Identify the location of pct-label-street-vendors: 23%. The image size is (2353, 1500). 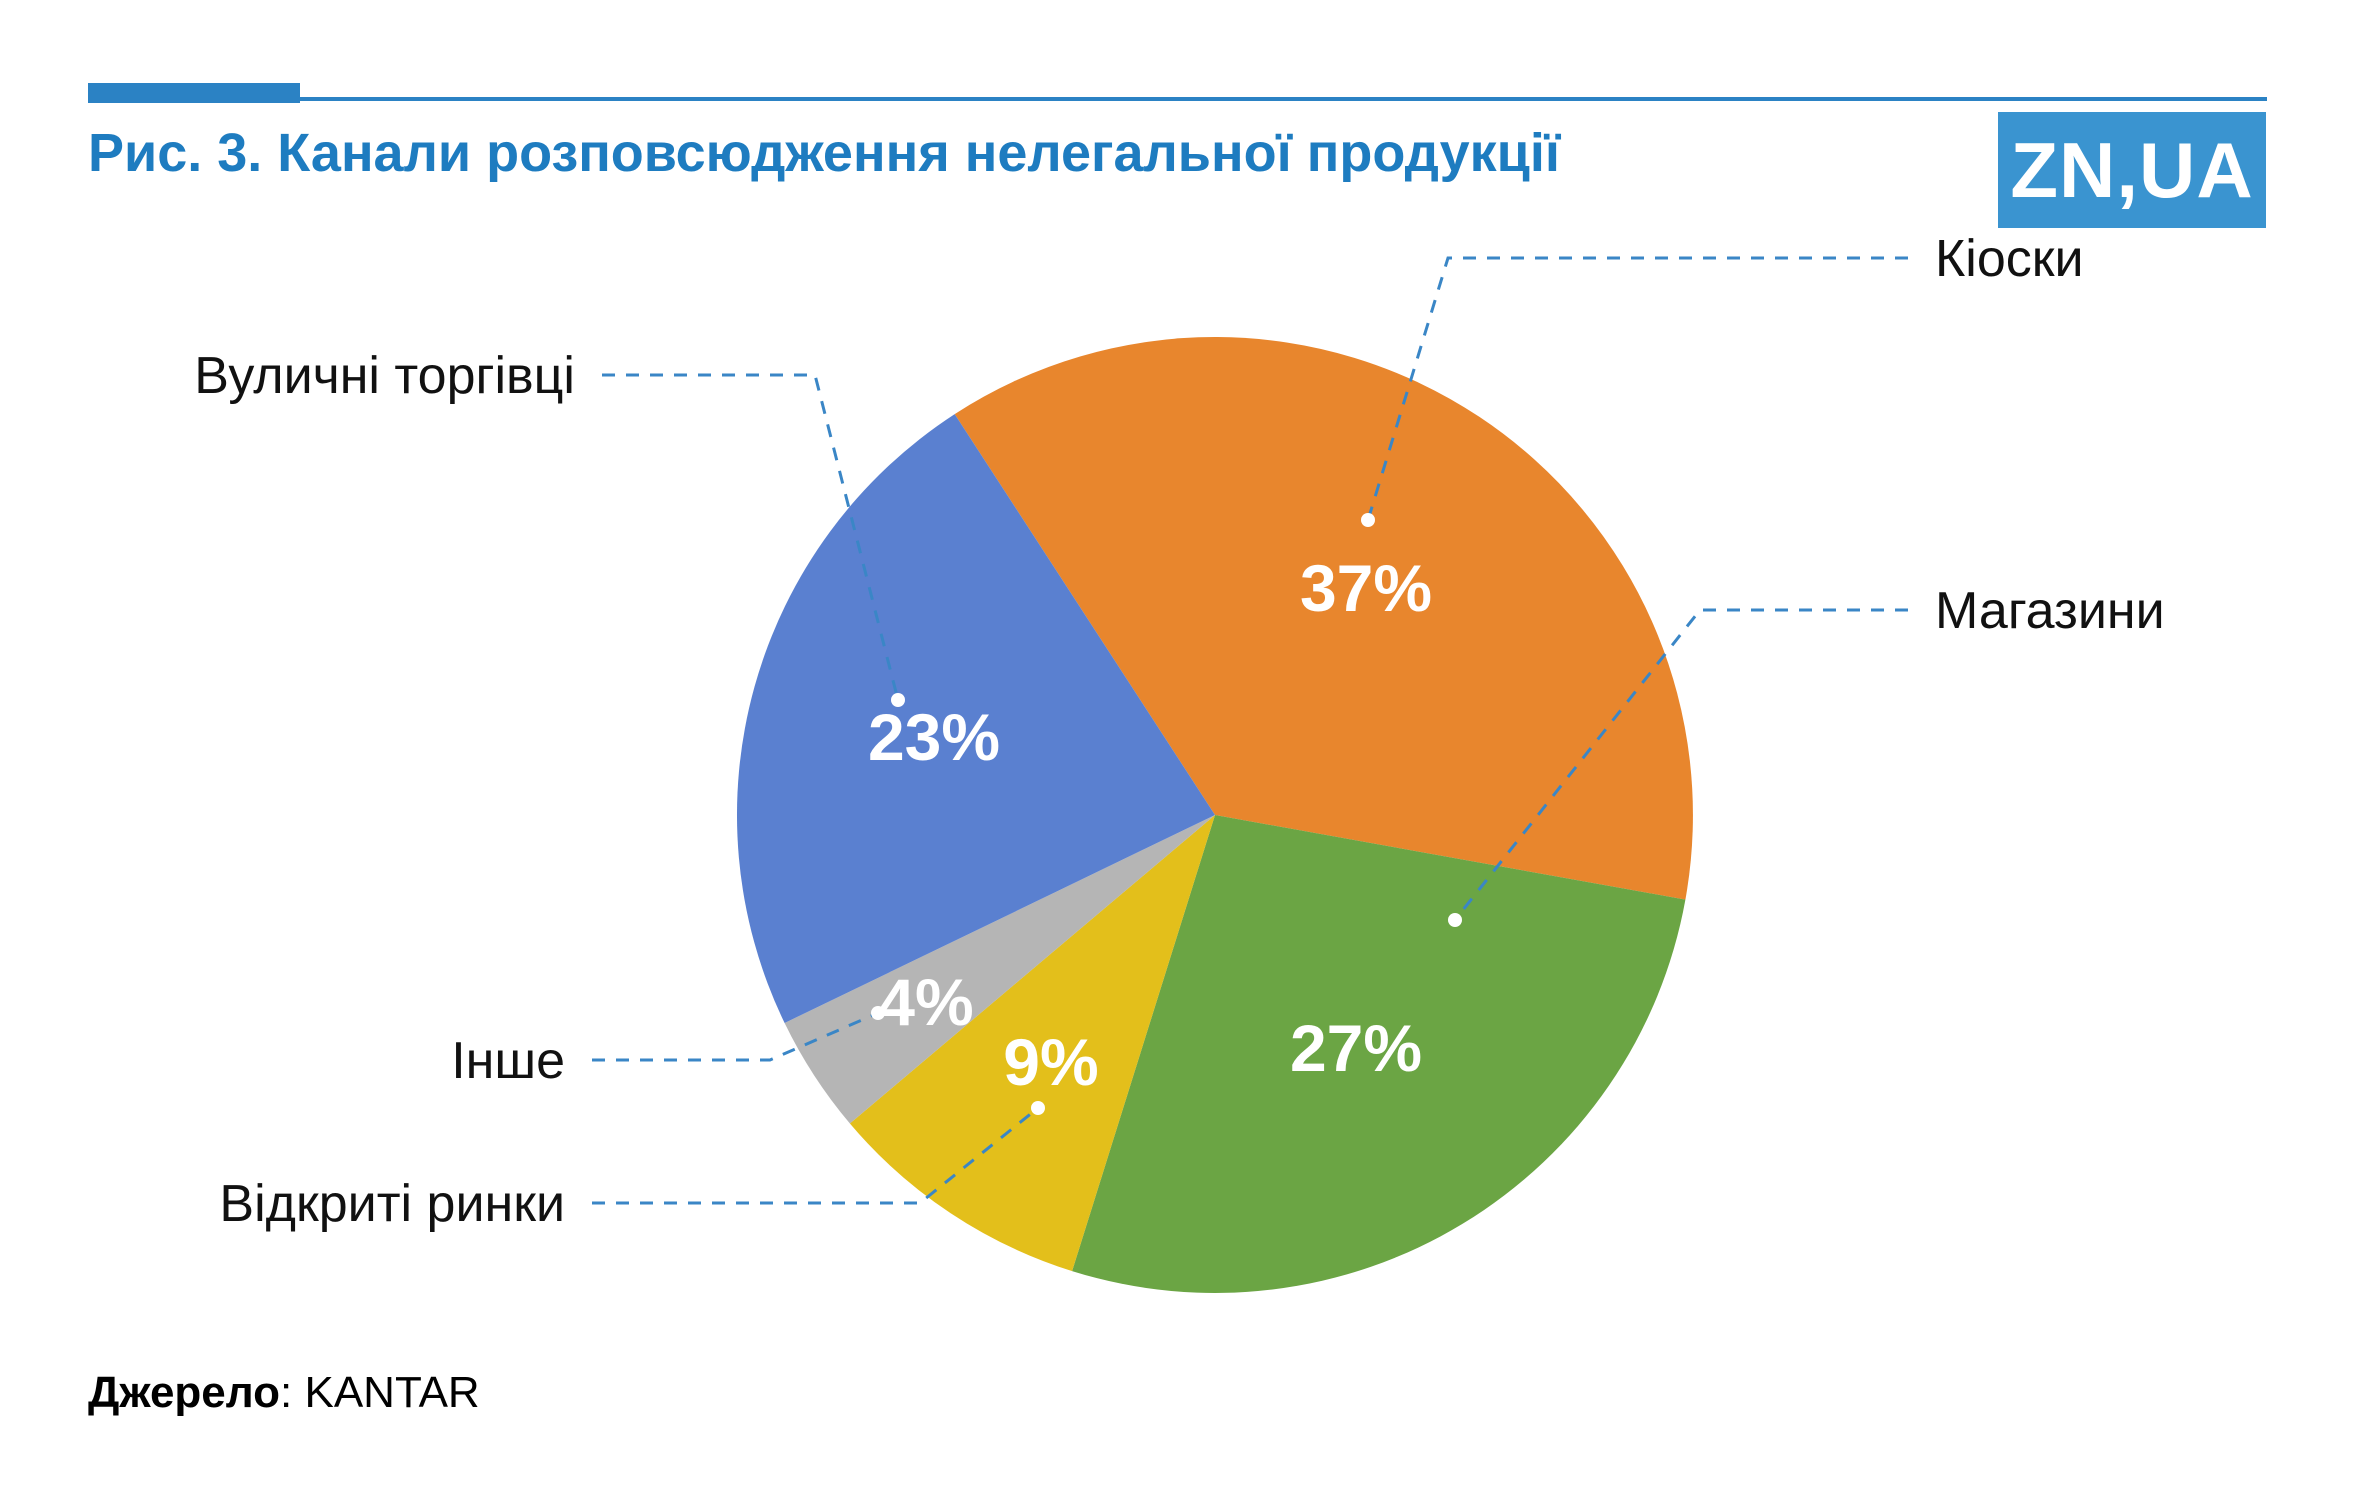
(934, 737).